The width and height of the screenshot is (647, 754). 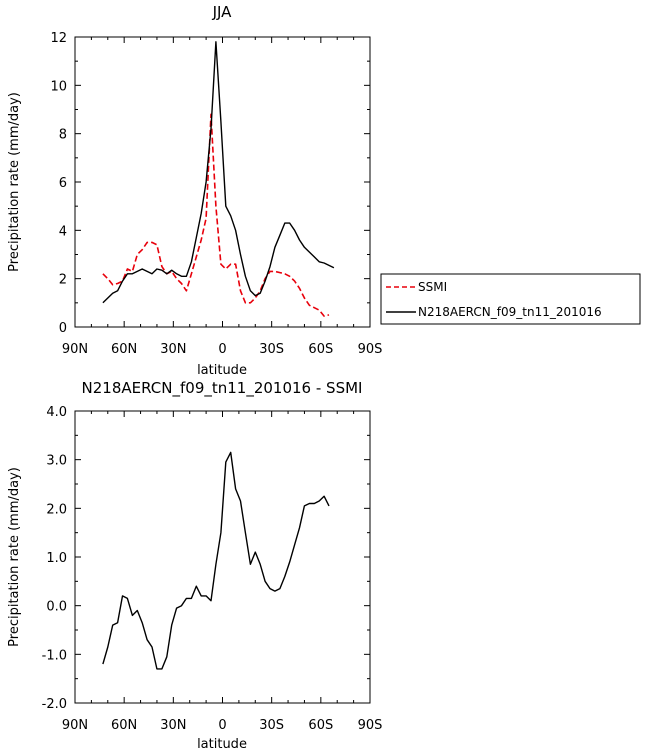 I want to click on bottom-y-axis-label: Precipitation rate (mm/day), so click(x=14, y=557).